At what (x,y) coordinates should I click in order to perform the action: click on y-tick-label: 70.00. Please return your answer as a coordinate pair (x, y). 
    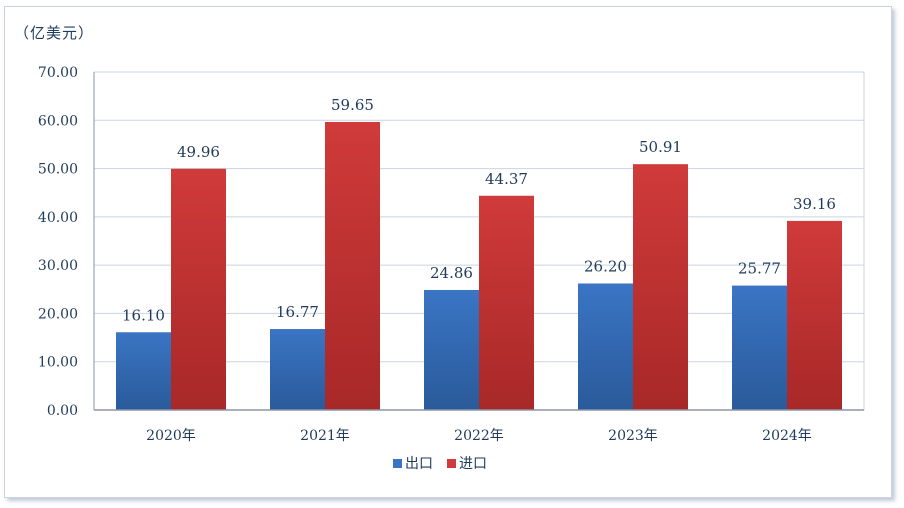
    Looking at the image, I should click on (58, 73).